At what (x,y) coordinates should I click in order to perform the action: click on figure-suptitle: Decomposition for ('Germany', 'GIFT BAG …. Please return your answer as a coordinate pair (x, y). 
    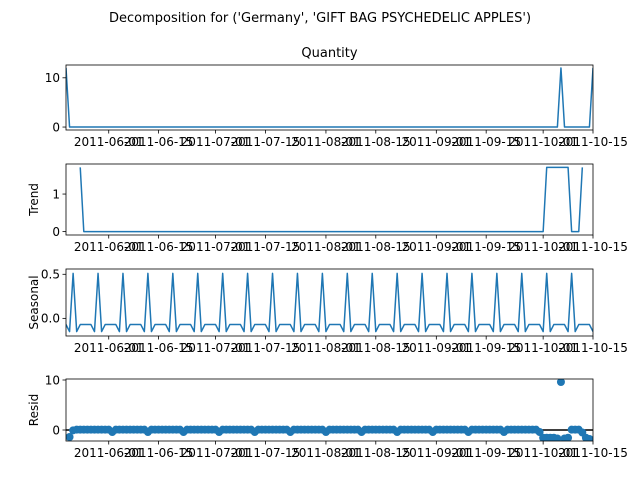
    Looking at the image, I should click on (320, 18).